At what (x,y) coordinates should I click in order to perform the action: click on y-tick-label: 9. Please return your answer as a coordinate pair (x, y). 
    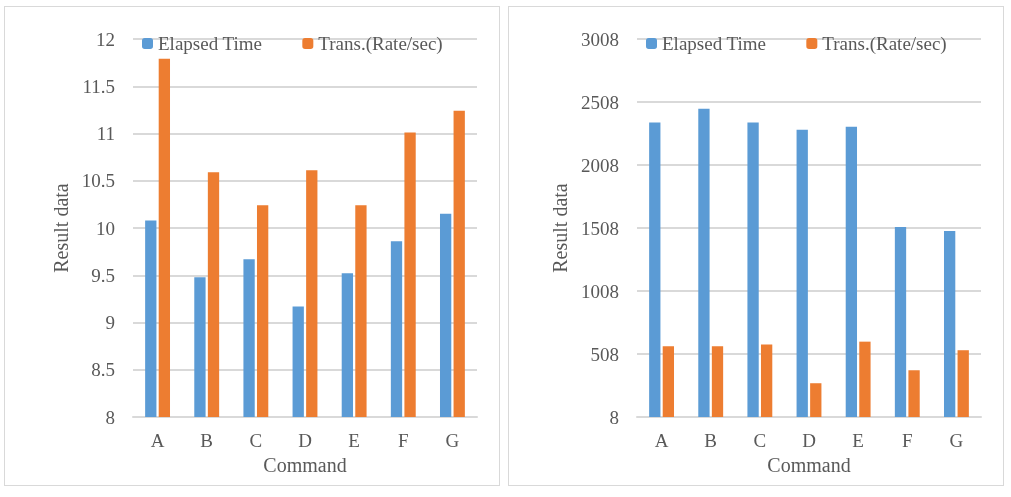
    Looking at the image, I should click on (110, 322).